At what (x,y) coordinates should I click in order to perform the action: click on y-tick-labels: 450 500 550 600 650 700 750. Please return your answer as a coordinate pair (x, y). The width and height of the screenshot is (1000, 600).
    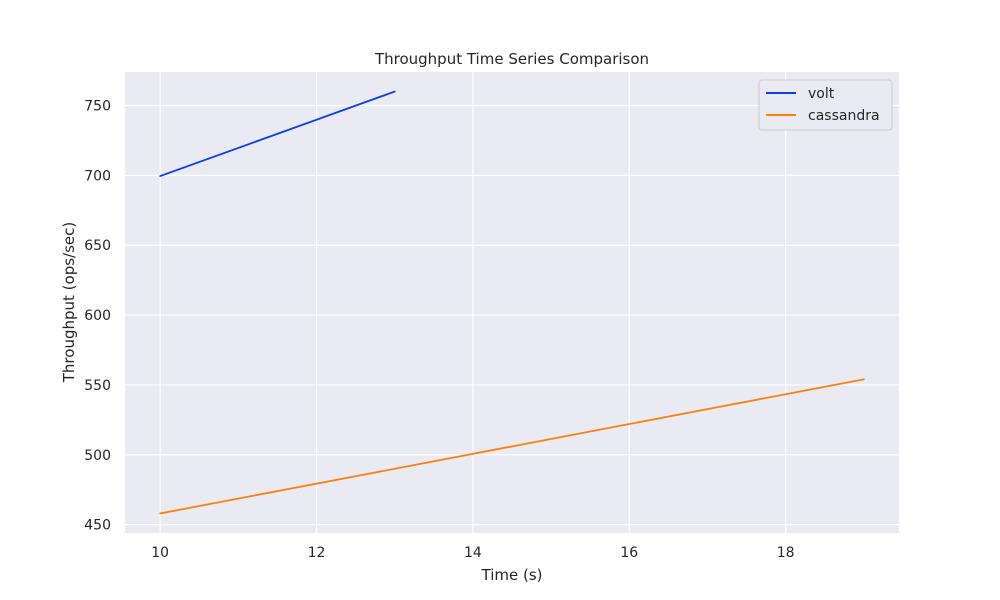
    Looking at the image, I should click on (97, 316).